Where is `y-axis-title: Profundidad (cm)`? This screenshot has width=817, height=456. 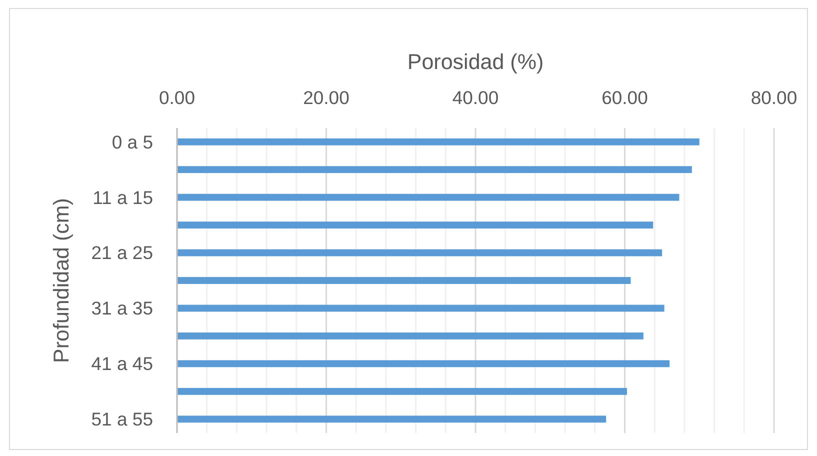
y-axis-title: Profundidad (cm) is located at coordinates (62, 280).